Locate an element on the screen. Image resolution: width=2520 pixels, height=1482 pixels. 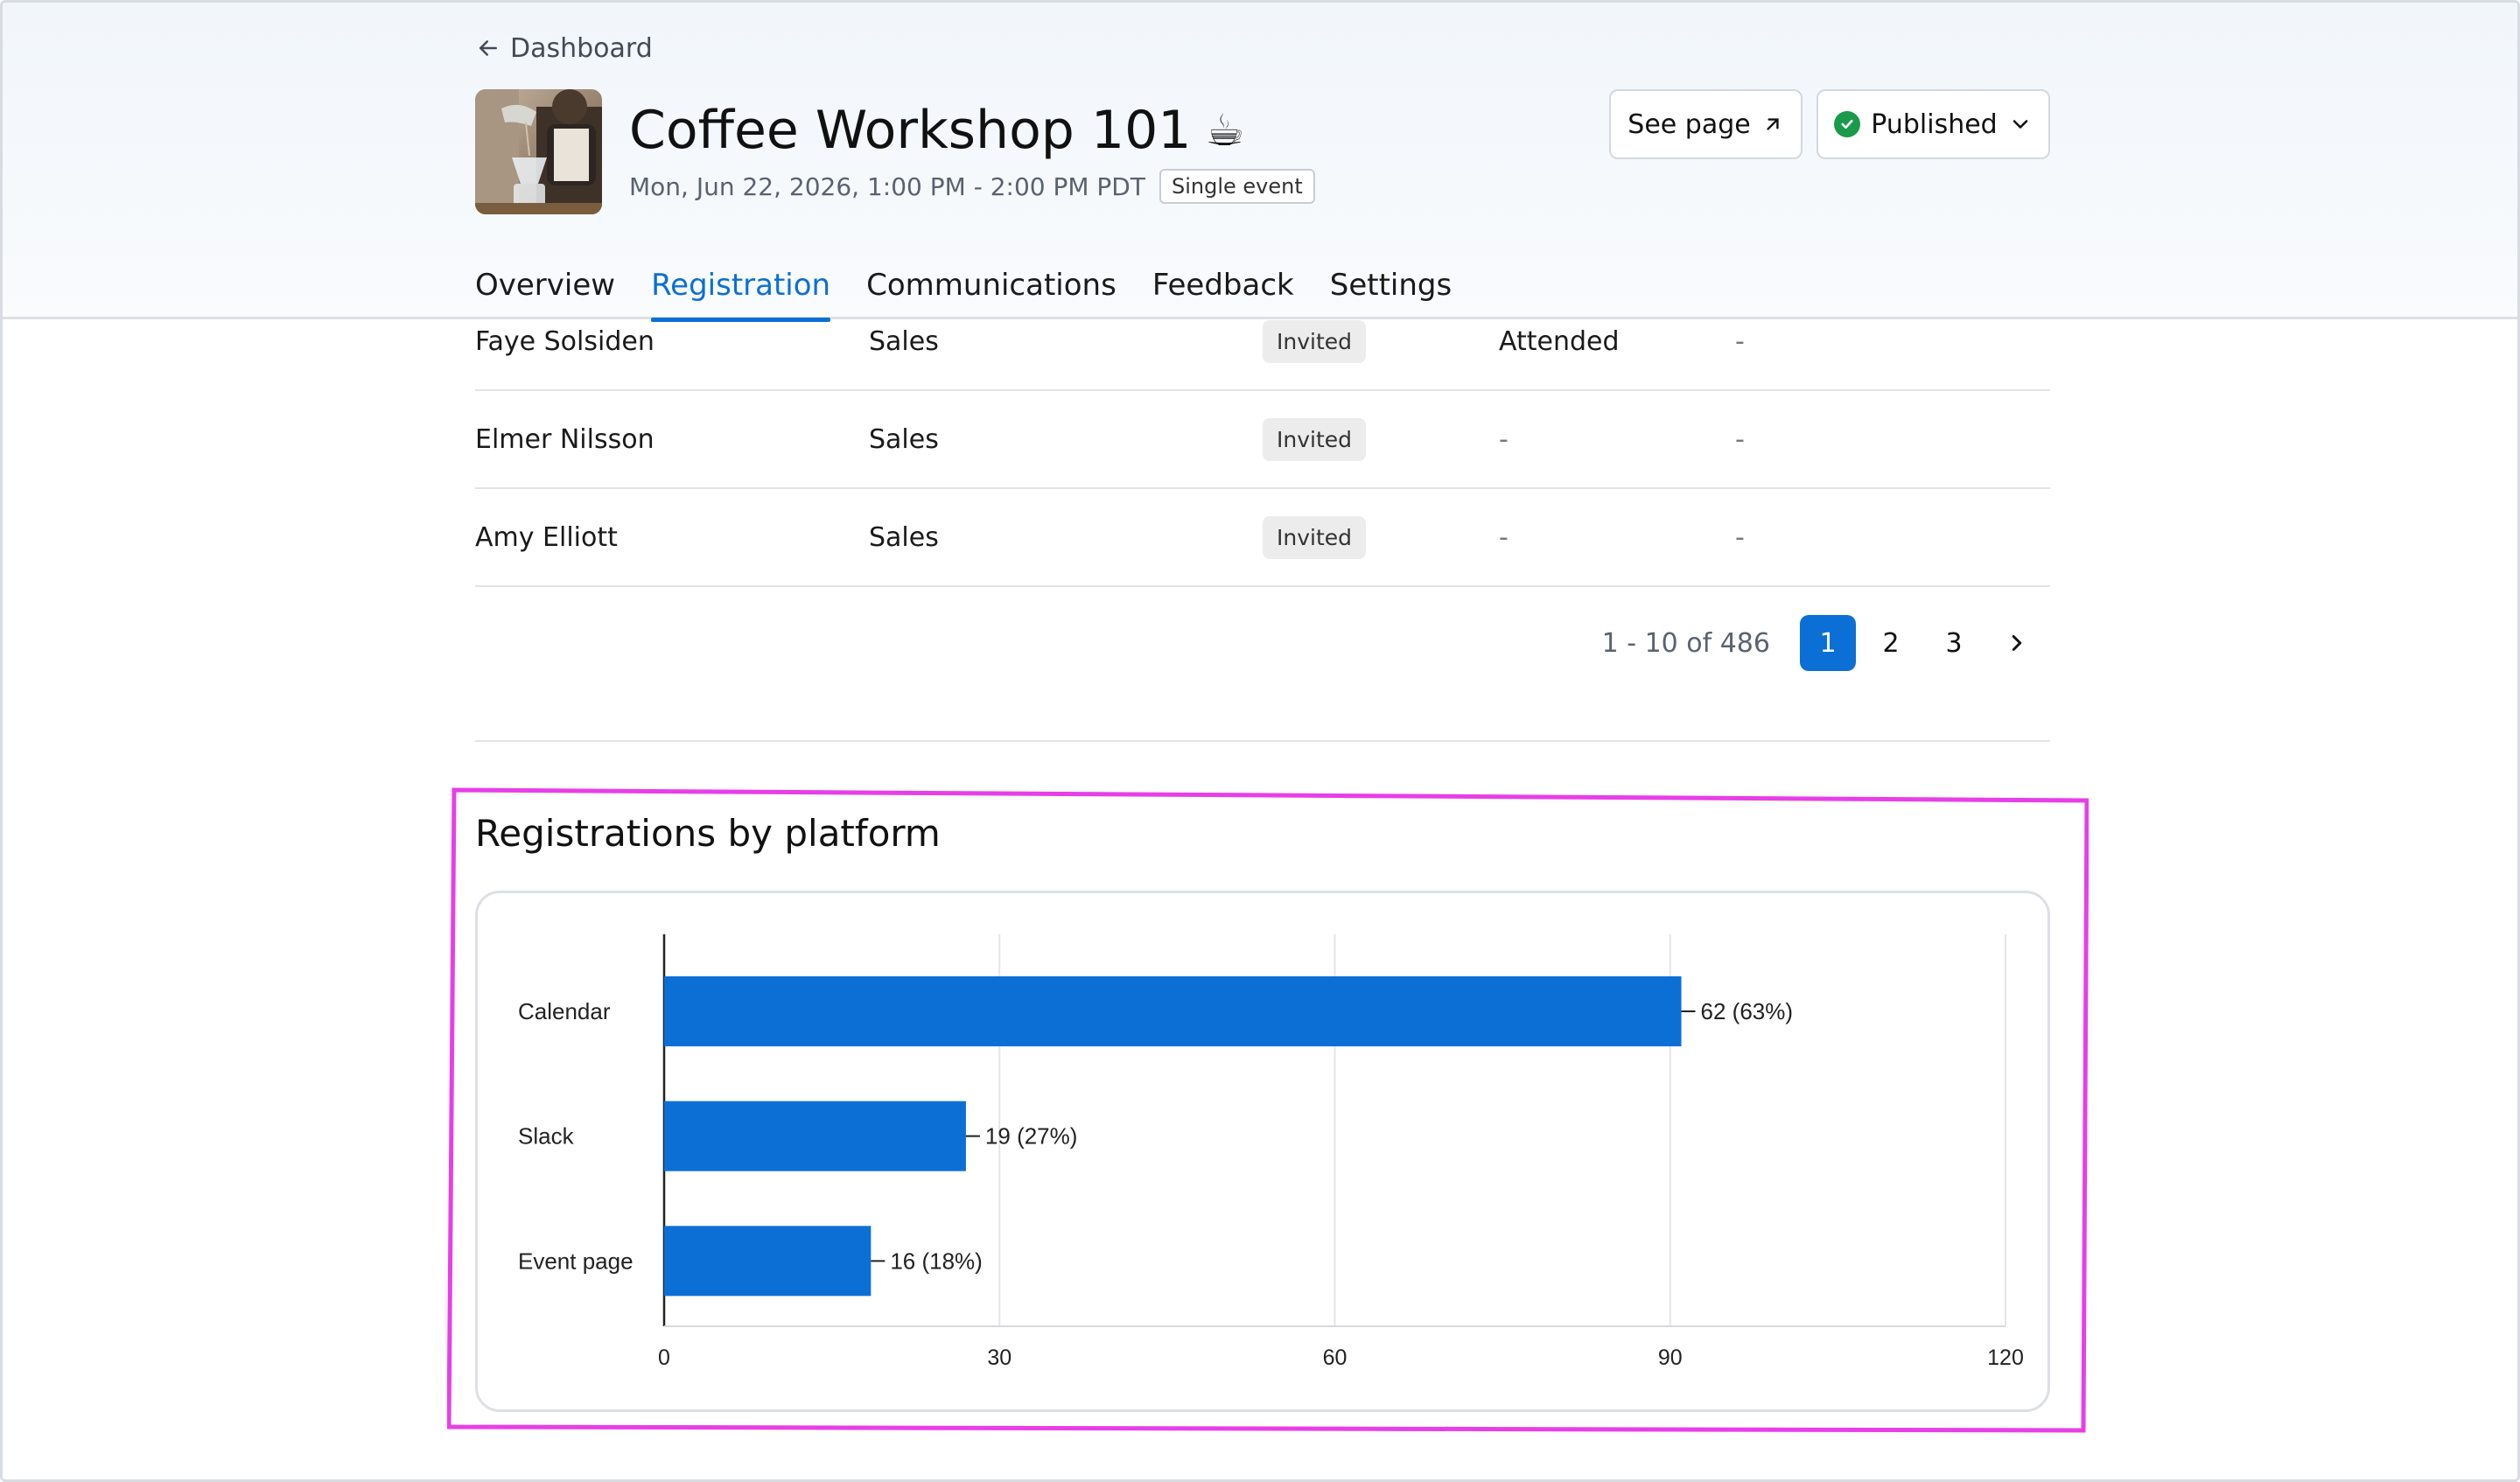
chevron-right-icon is located at coordinates (2017, 643).